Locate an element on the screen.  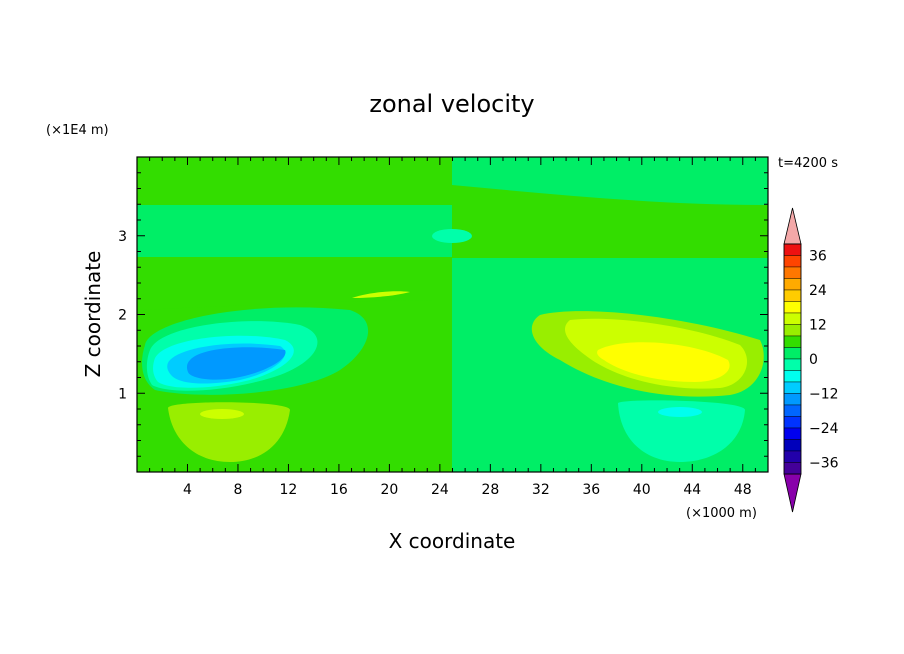
colorbar-under-arrow is located at coordinates (792, 493).